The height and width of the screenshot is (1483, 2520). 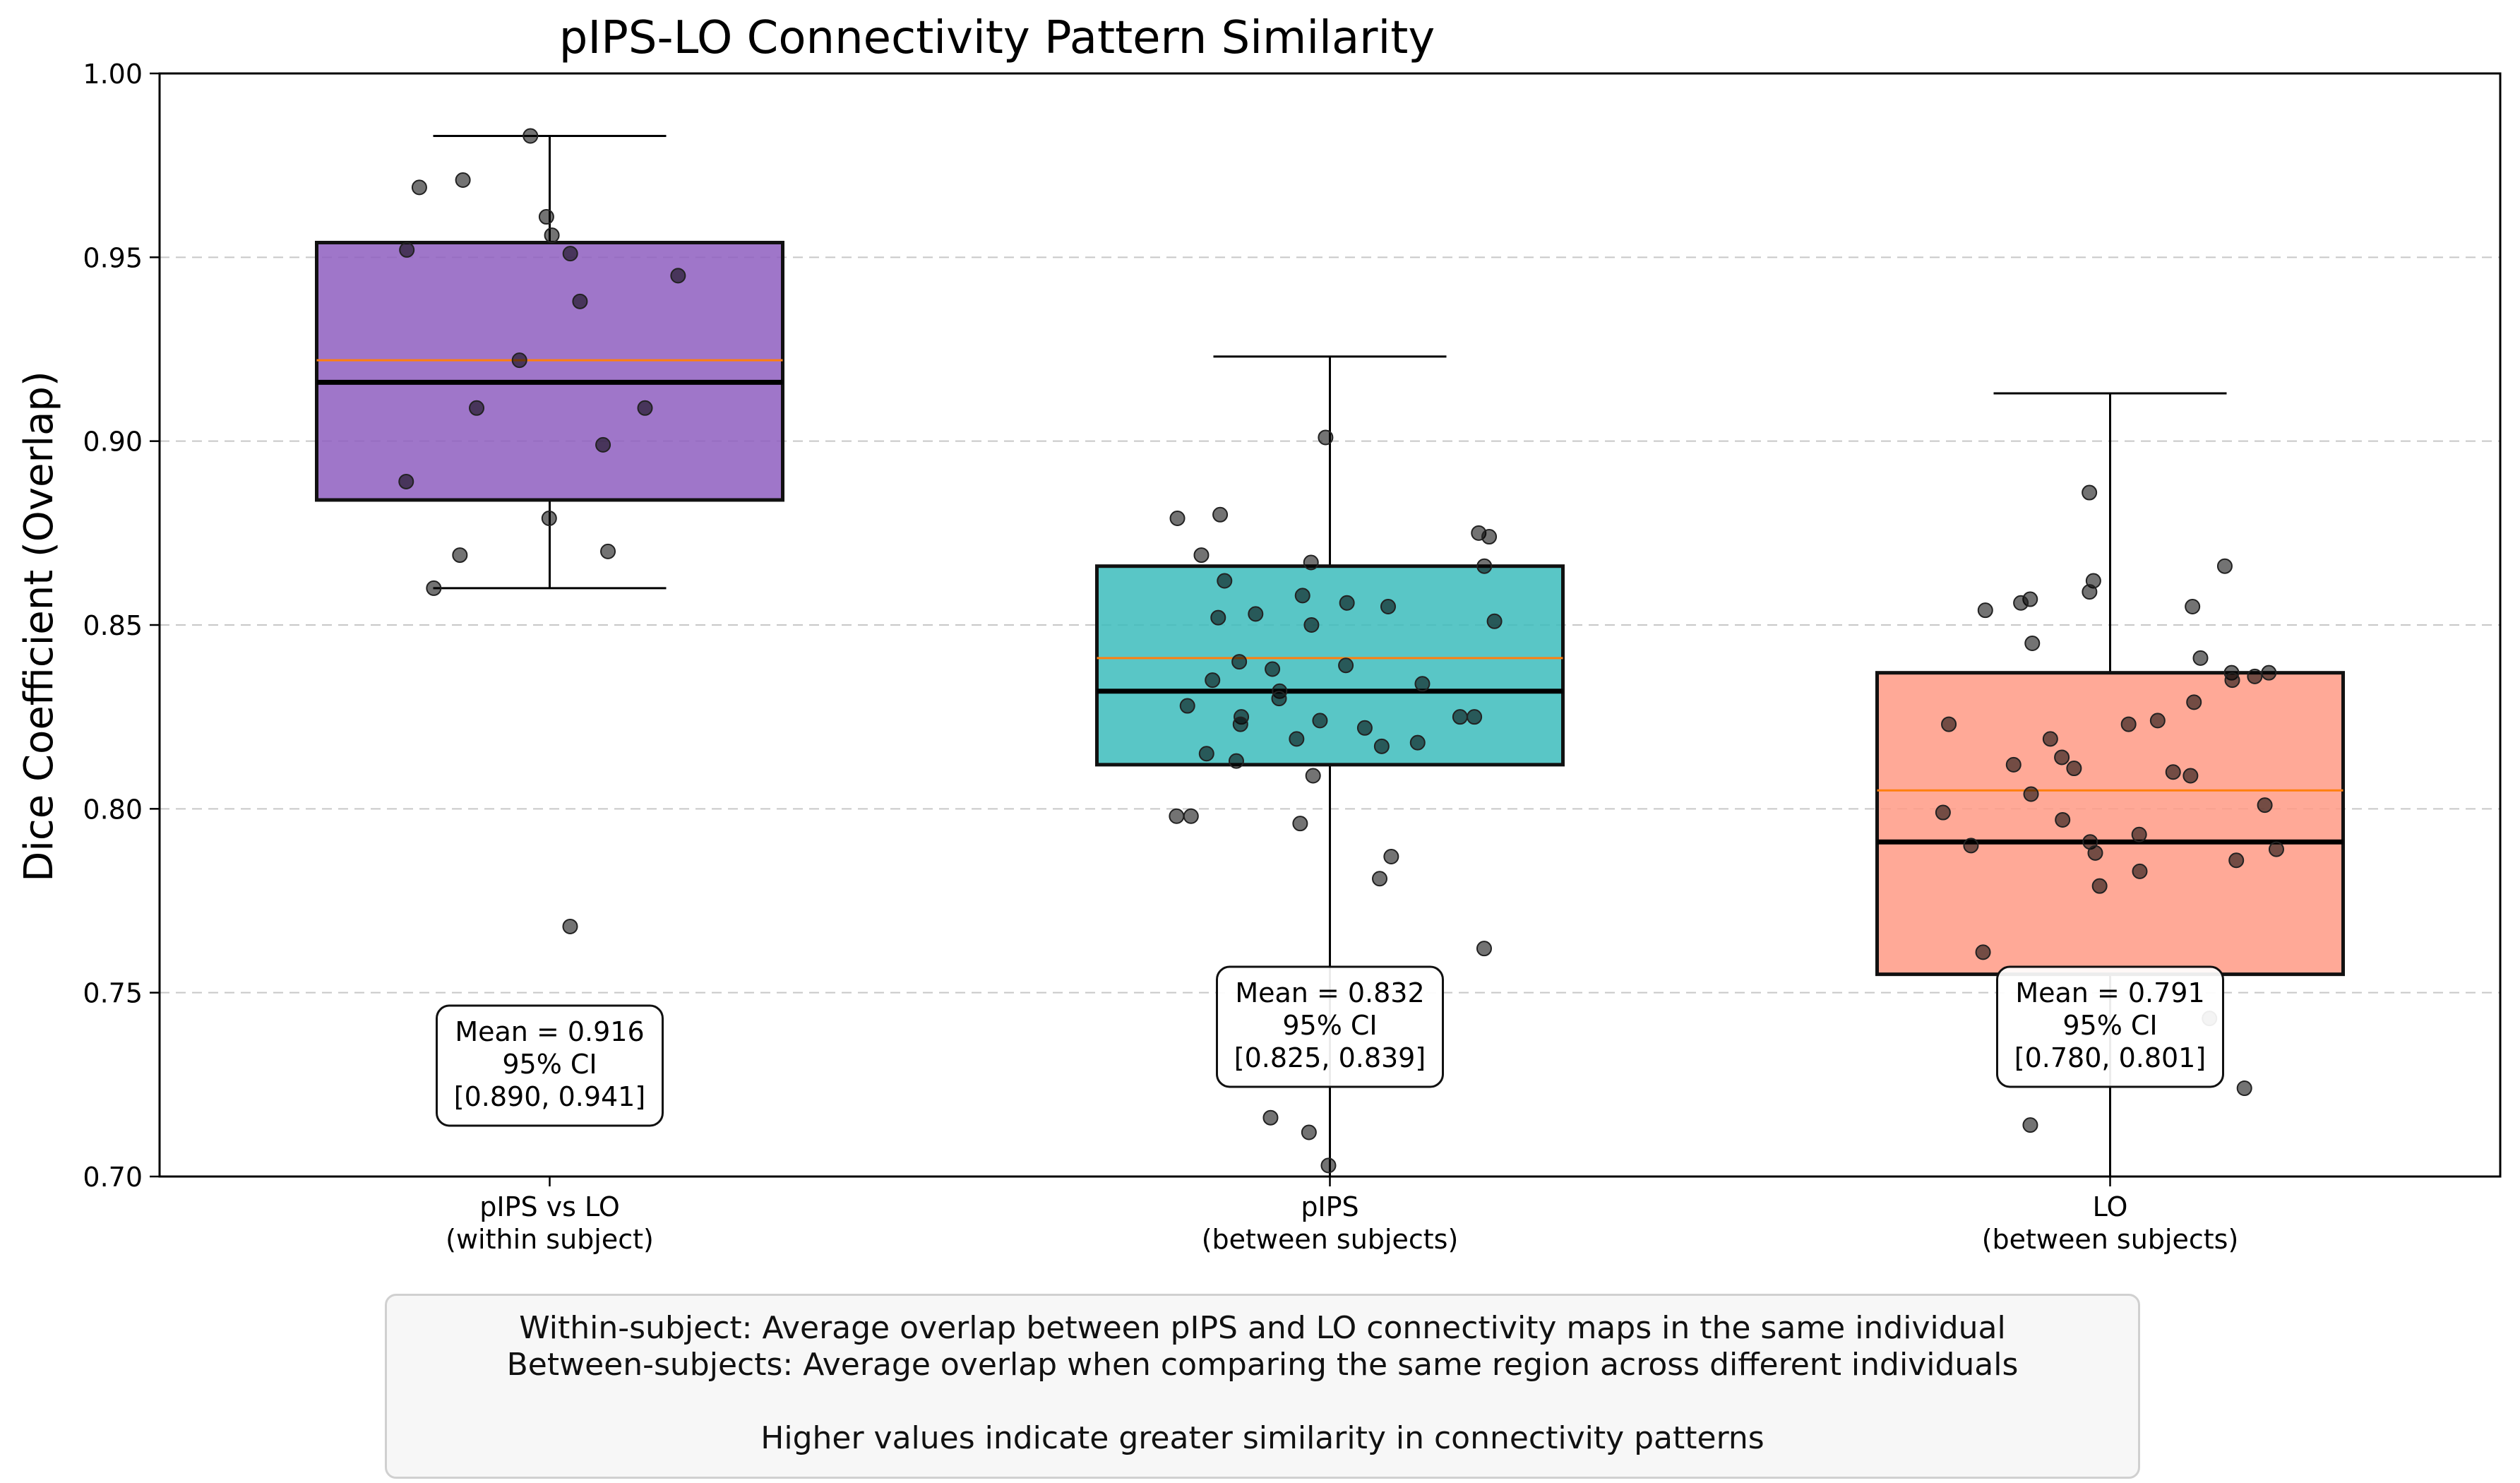 I want to click on x-tick-label: LO, so click(x=2111, y=1206).